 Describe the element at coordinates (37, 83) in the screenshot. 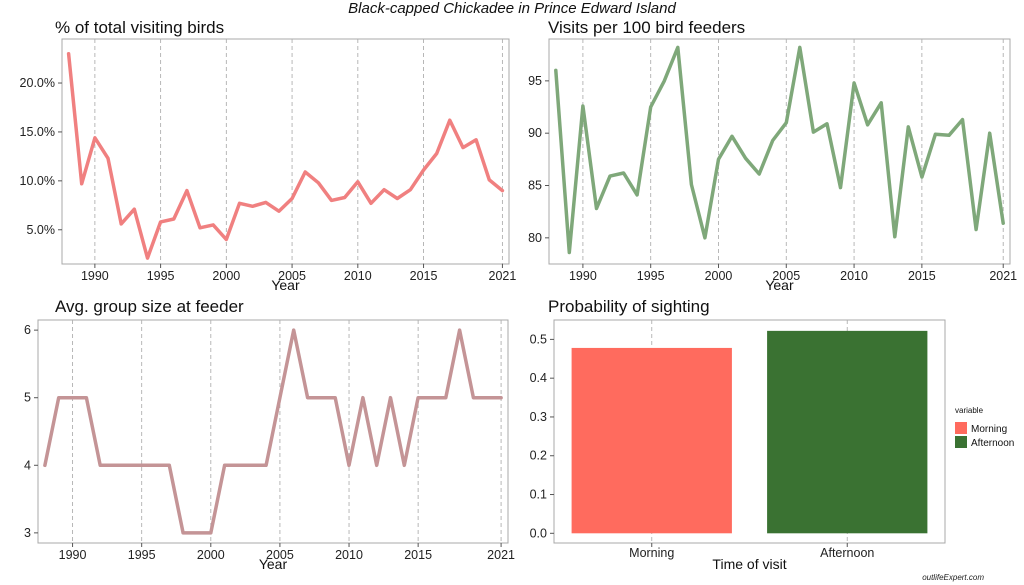

I see `y-tick-label: 20.0%` at that location.